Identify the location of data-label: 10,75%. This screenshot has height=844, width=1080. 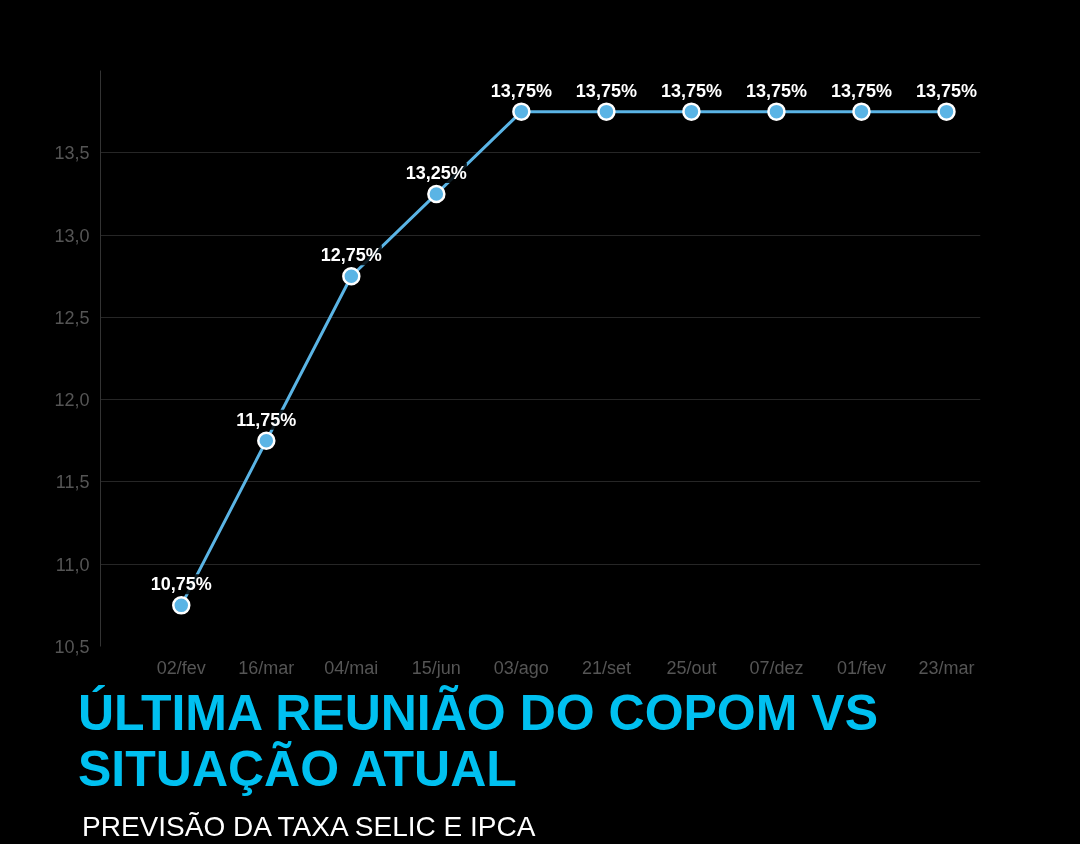
(181, 584).